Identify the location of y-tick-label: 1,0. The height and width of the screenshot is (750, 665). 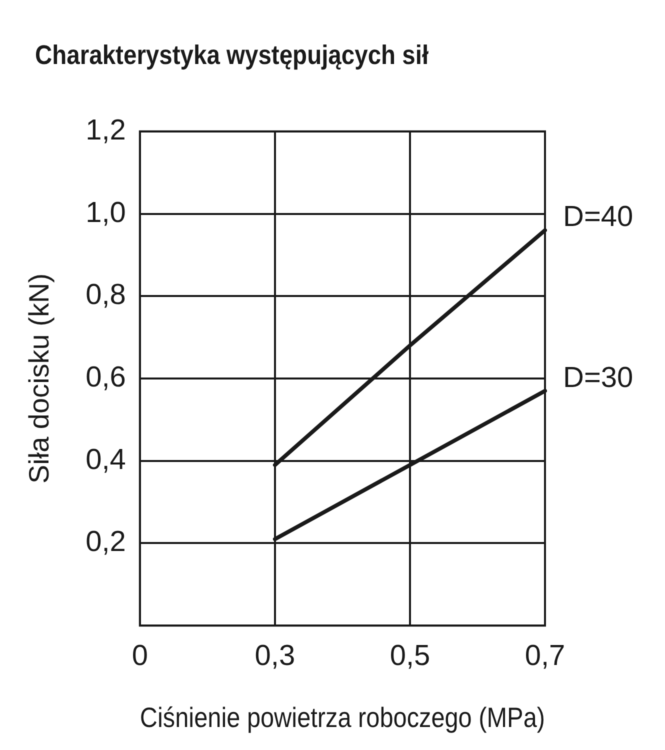
(106, 212).